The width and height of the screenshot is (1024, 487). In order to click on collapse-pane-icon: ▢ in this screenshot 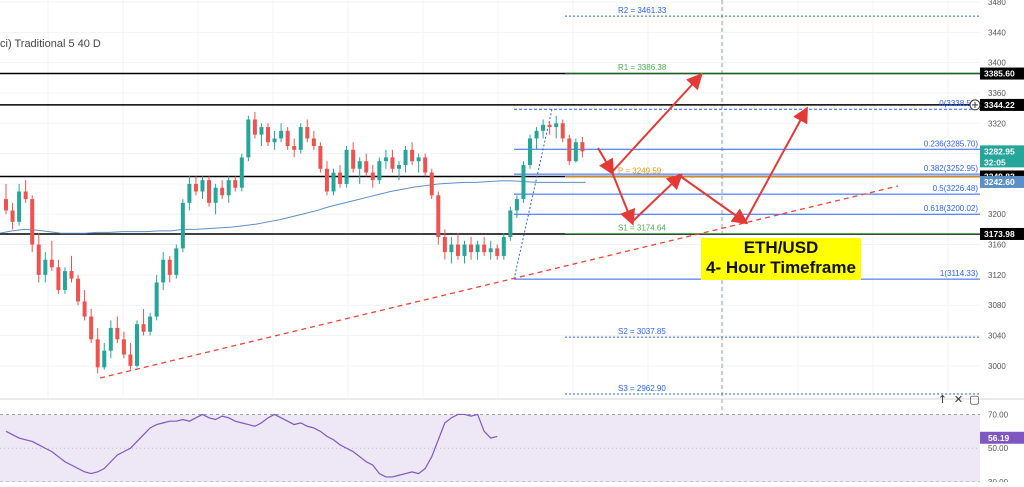, I will do `click(974, 399)`.